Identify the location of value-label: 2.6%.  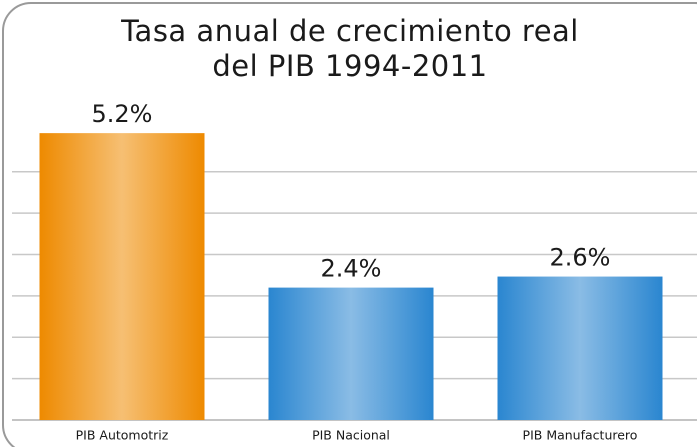
(580, 258).